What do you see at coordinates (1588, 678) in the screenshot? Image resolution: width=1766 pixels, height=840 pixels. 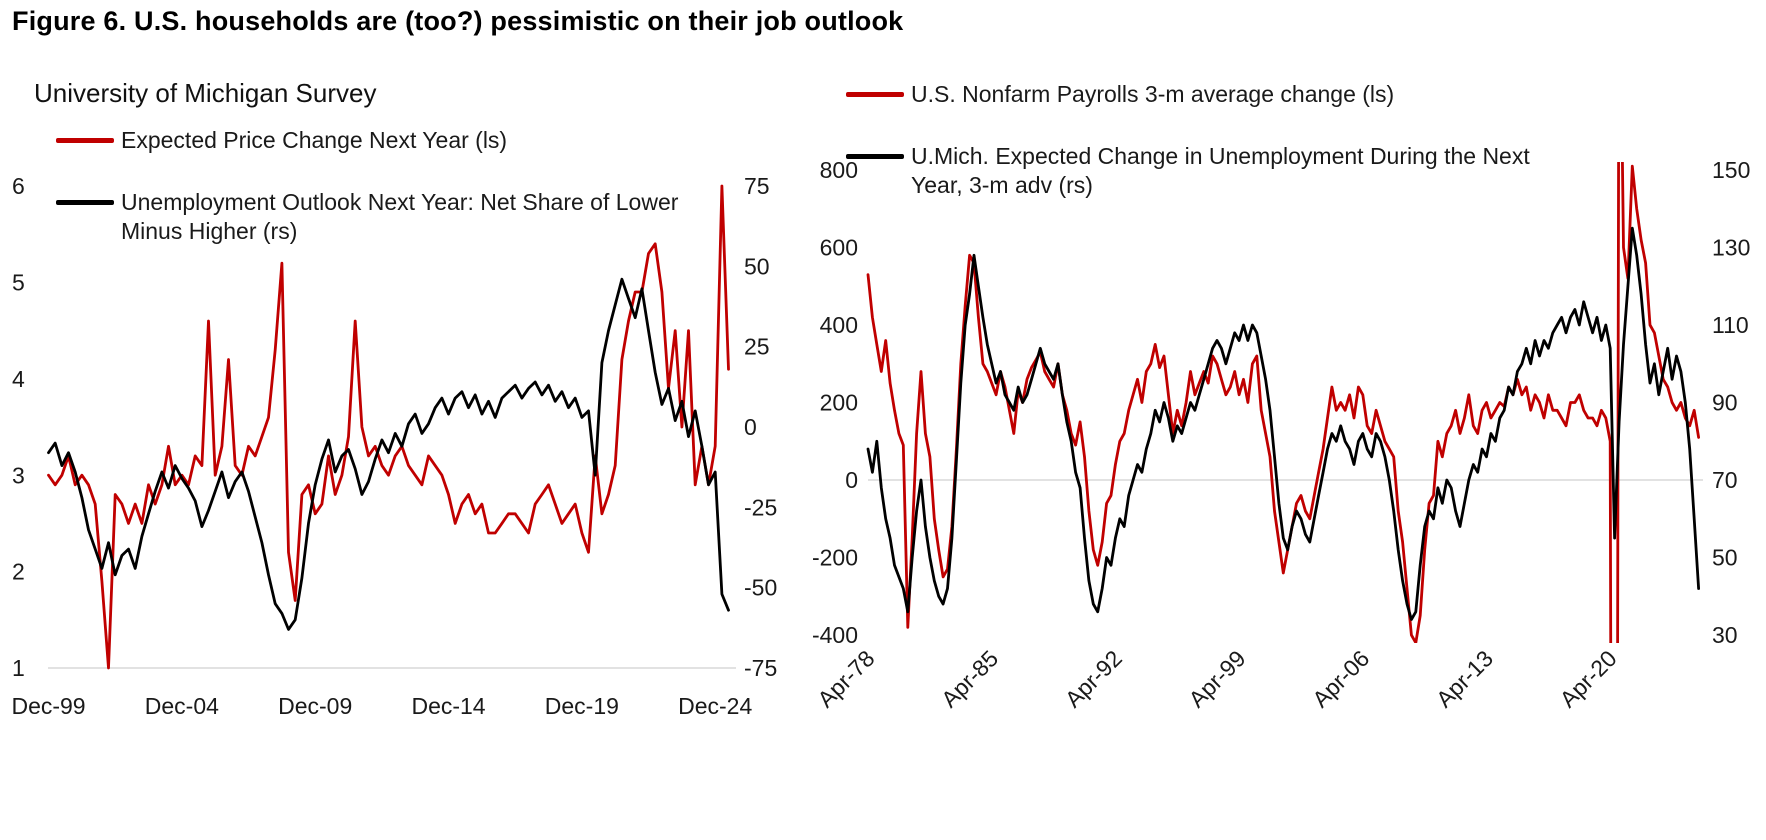 I see `x-tick-label: Apr-20` at bounding box center [1588, 678].